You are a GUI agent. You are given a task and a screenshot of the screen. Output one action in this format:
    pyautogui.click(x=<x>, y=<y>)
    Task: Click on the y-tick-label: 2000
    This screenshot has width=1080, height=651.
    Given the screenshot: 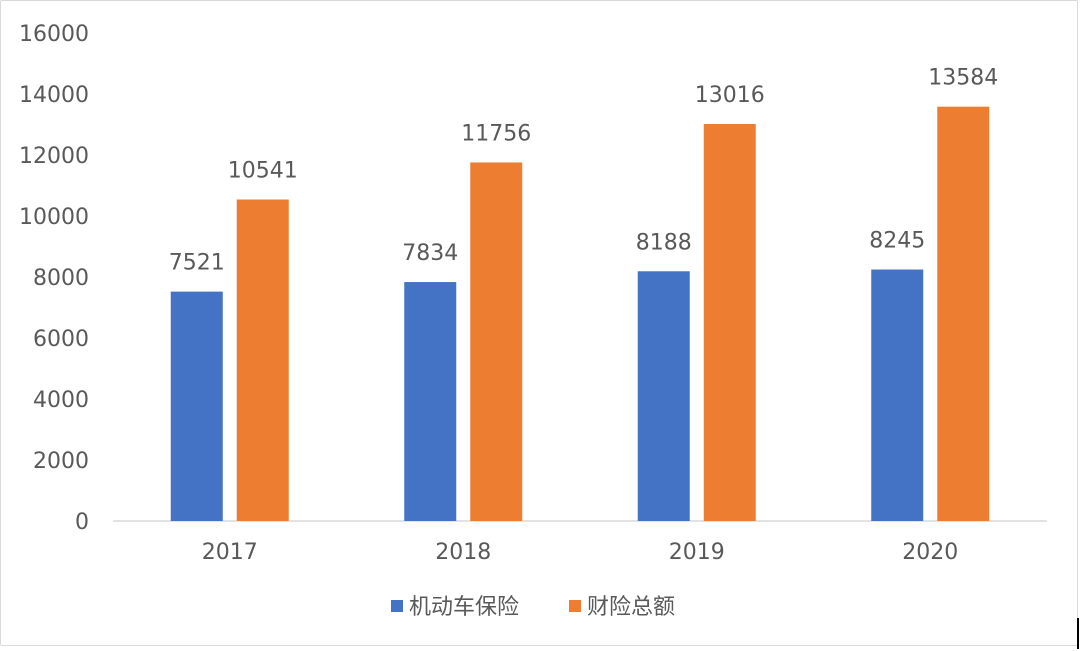 What is the action you would take?
    pyautogui.click(x=61, y=461)
    